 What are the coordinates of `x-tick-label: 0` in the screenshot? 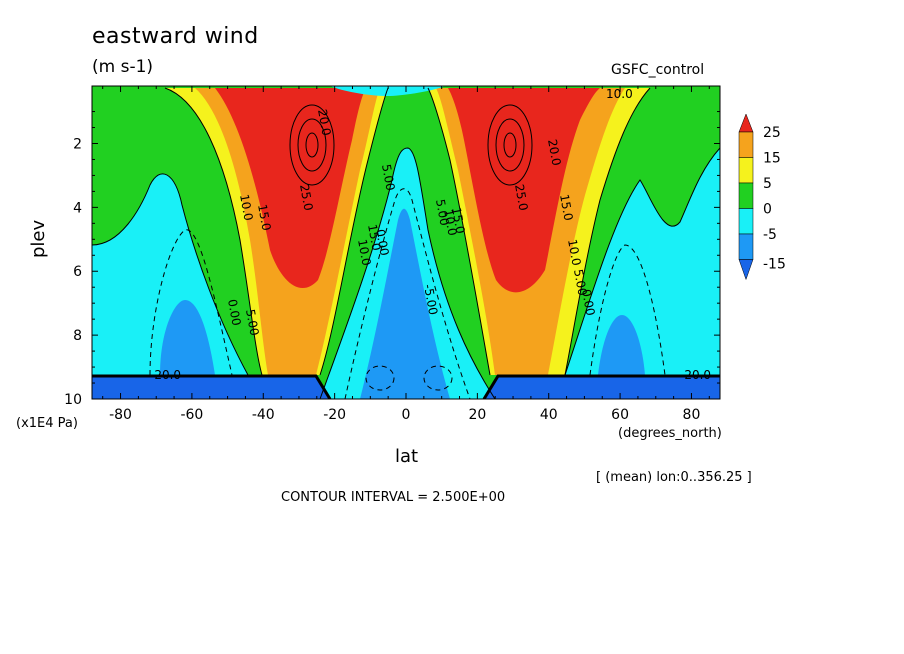 It's located at (406, 415).